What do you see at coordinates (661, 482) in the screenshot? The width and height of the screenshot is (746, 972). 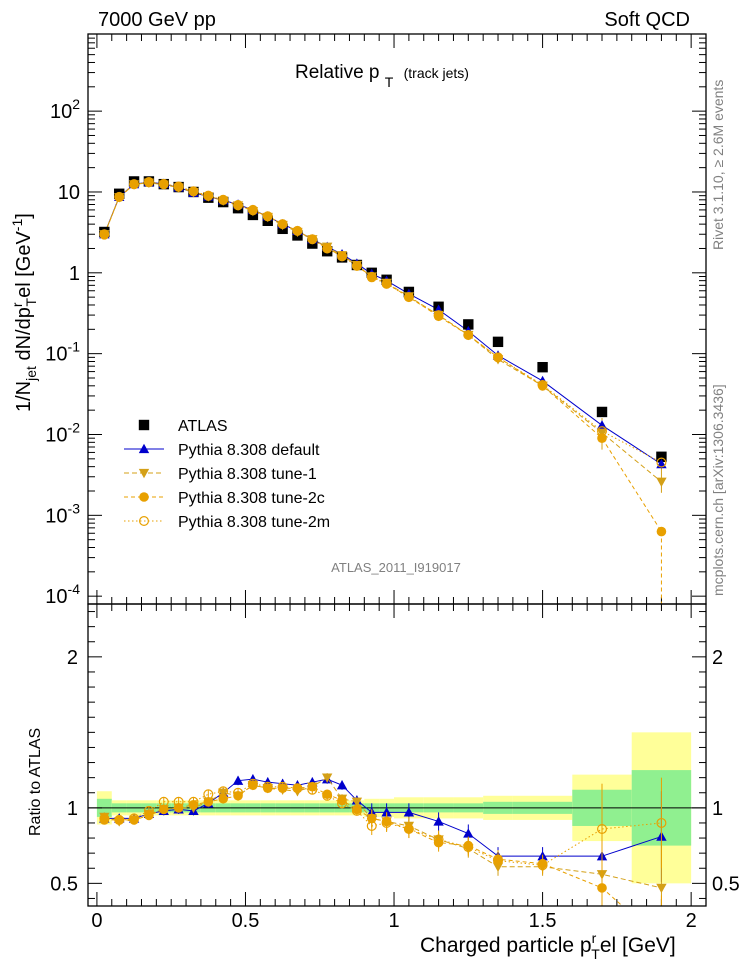 I see `top-point-tune1` at bounding box center [661, 482].